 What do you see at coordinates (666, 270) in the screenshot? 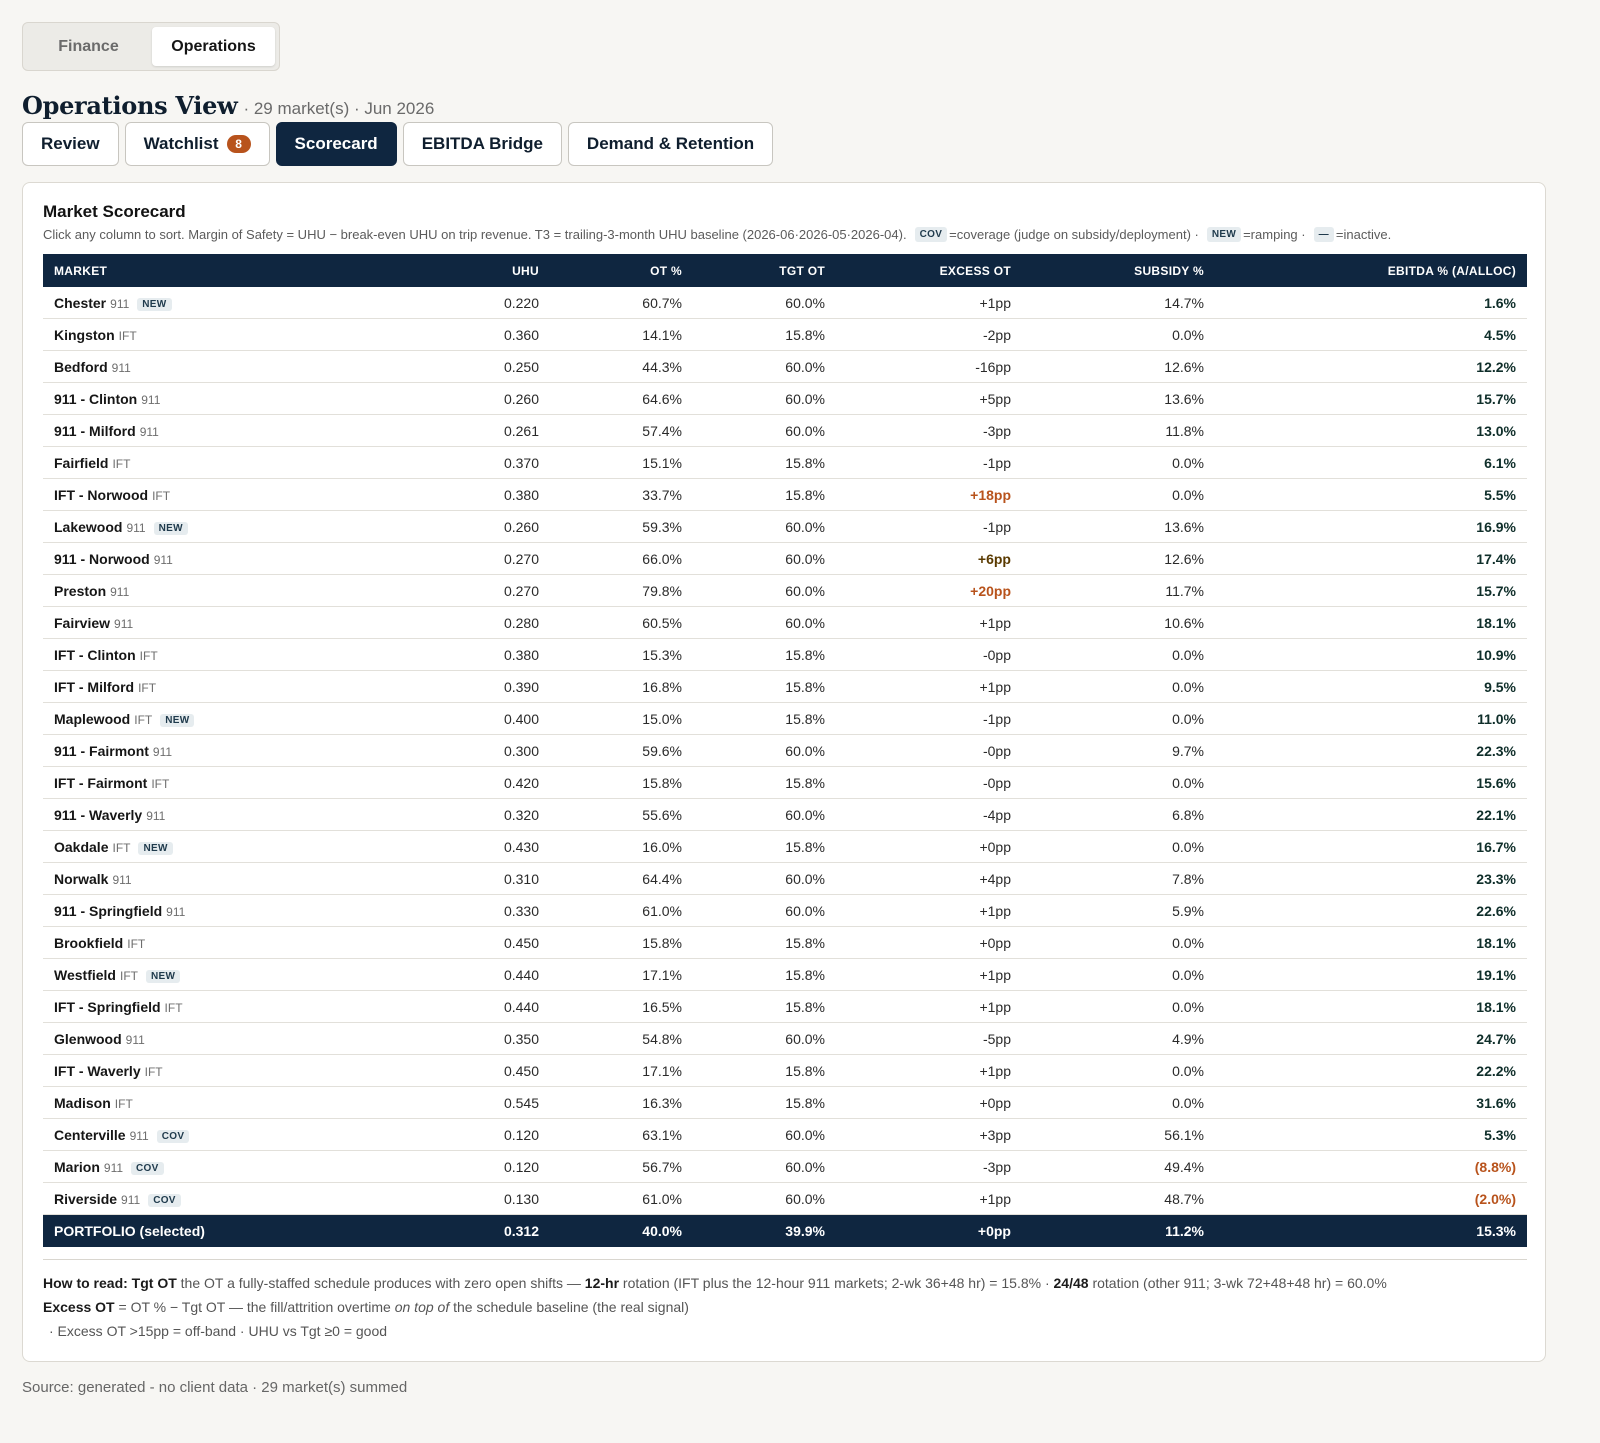
I see `col-header-ot: OT %` at bounding box center [666, 270].